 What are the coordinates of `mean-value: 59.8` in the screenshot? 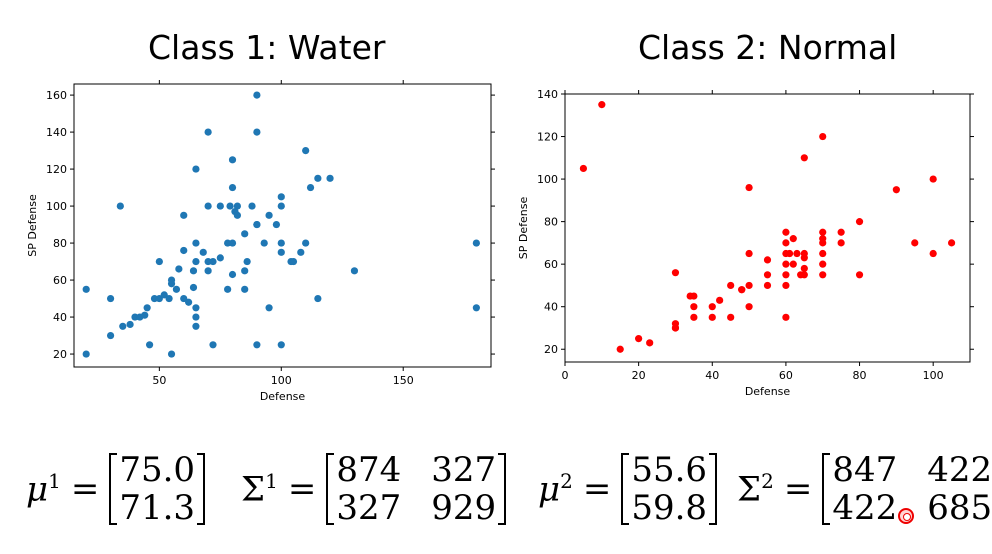 It's located at (669, 508).